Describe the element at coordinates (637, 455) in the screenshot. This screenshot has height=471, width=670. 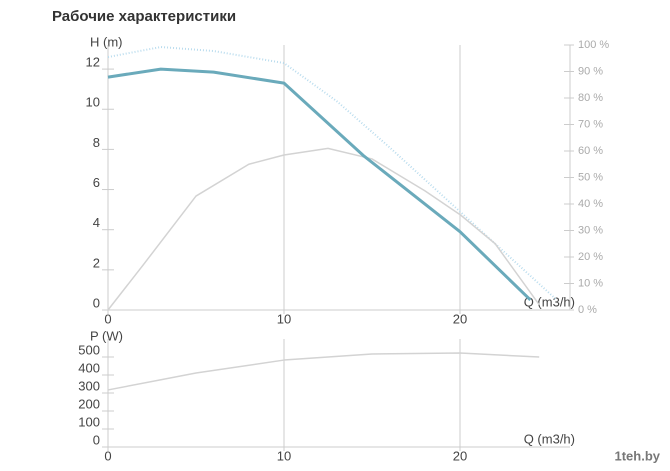
I see `watermark: 1teh.by` at that location.